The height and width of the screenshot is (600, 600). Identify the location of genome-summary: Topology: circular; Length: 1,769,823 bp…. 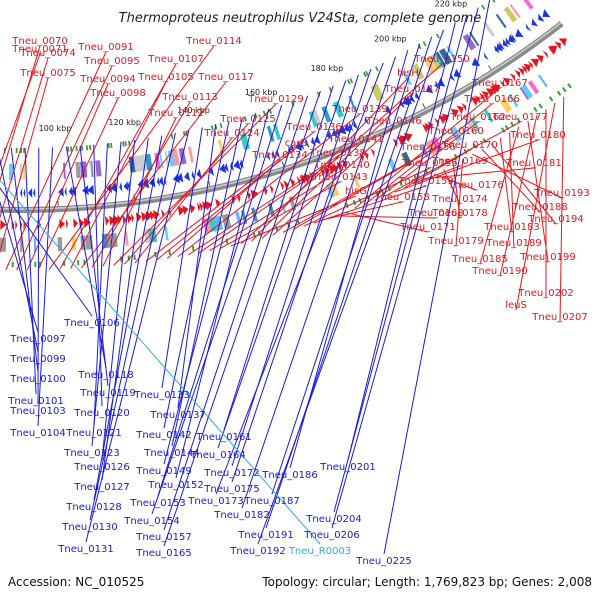
(426, 582).